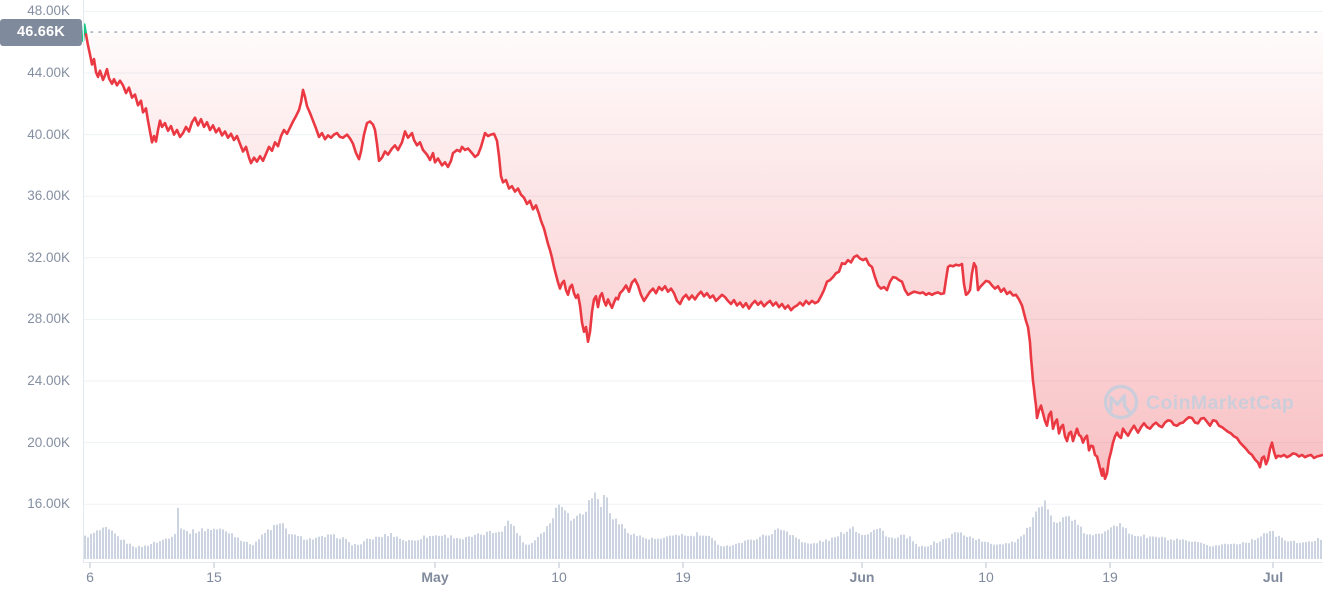 Image resolution: width=1323 pixels, height=600 pixels. Describe the element at coordinates (48, 257) in the screenshot. I see `y-axis-label: 32.00K` at that location.